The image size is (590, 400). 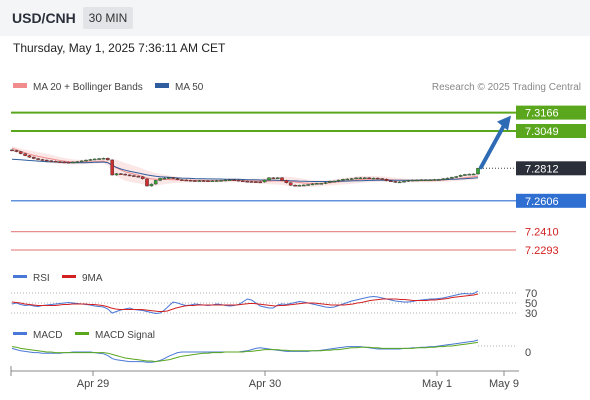 What do you see at coordinates (542, 132) in the screenshot?
I see `level-label-resistance: 7.3049` at bounding box center [542, 132].